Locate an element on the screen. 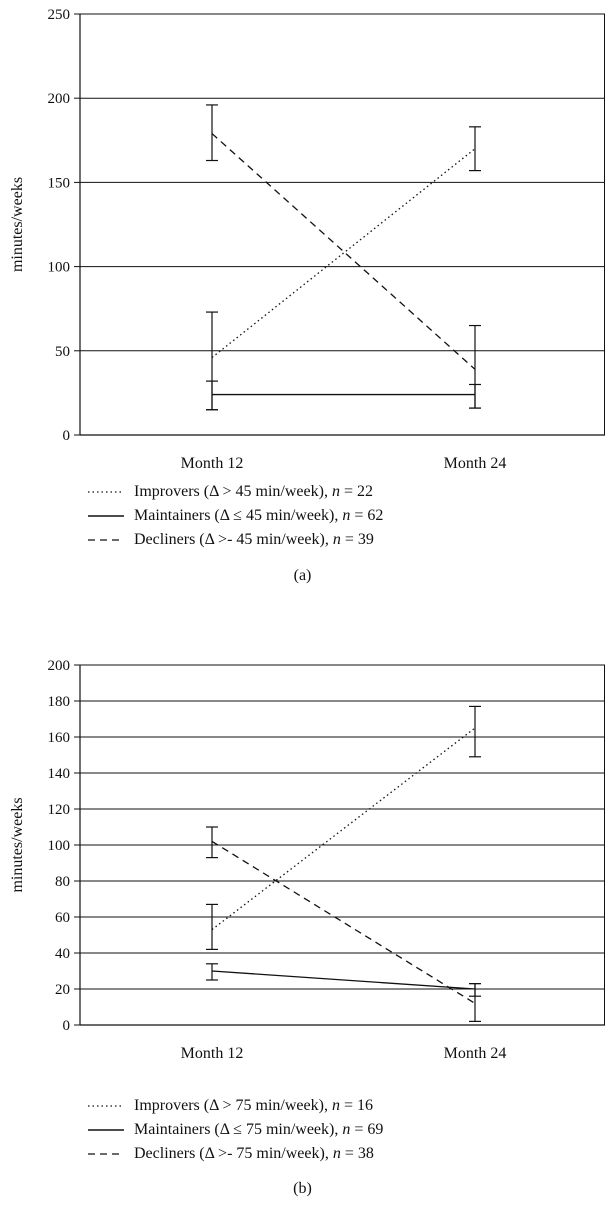  y-tick-label: 80 is located at coordinates (62, 882).